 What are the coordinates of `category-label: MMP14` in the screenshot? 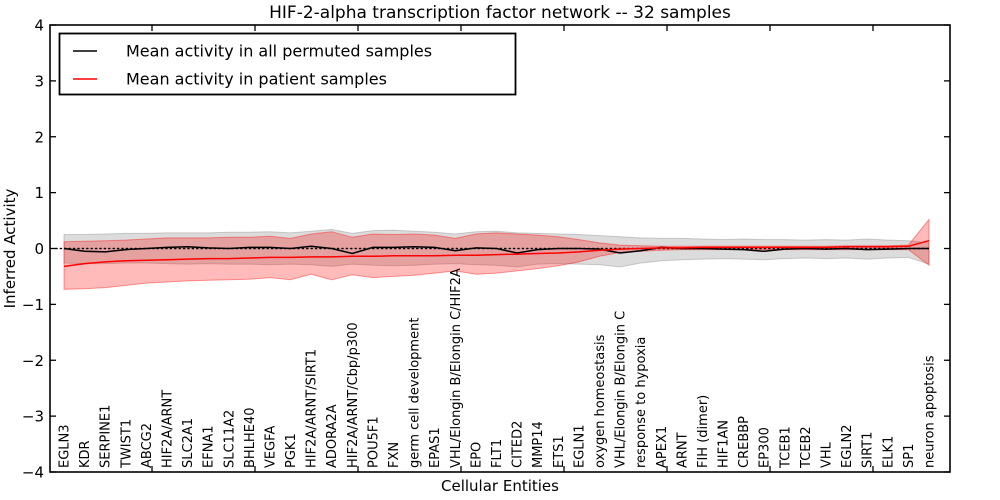 It's located at (538, 444).